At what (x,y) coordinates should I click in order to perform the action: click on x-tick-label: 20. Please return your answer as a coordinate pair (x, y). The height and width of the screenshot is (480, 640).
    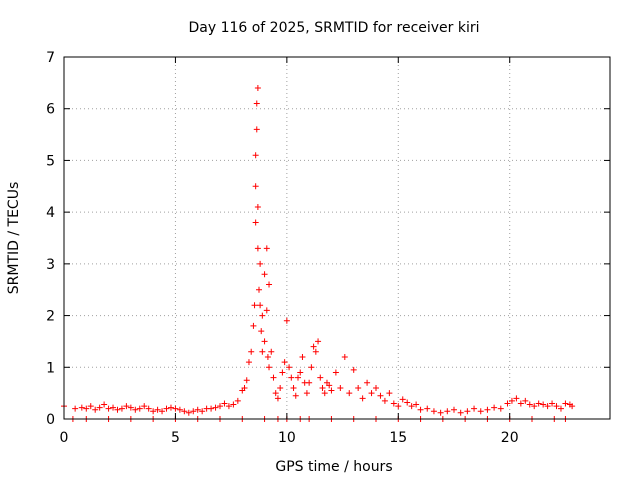
    Looking at the image, I should click on (510, 438).